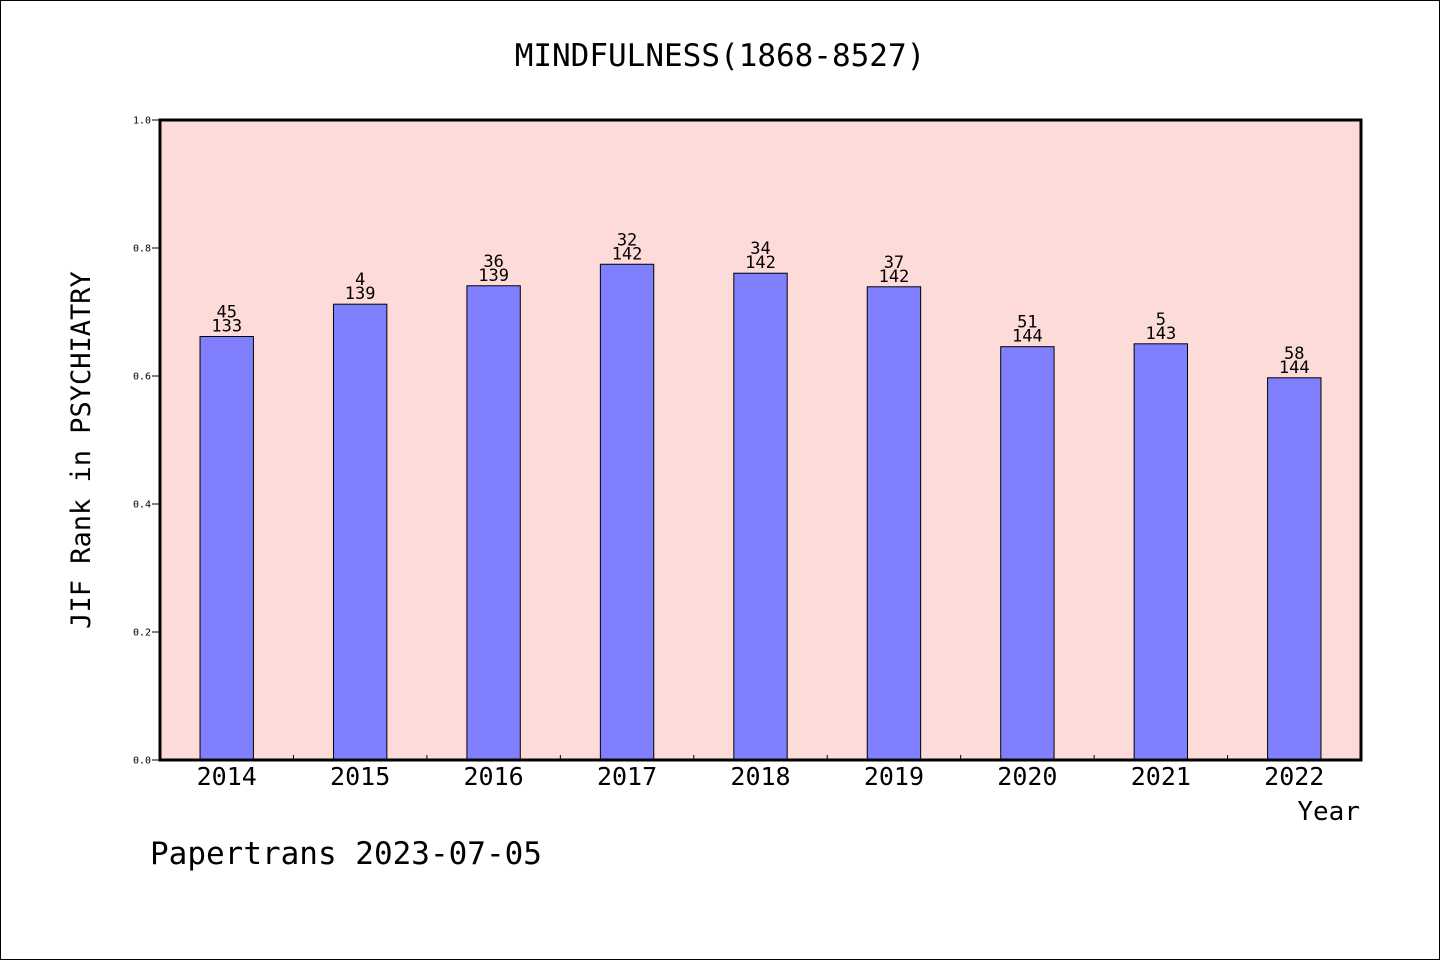 Image resolution: width=1440 pixels, height=960 pixels. What do you see at coordinates (142, 505) in the screenshot?
I see `y-tick-label: 0.4` at bounding box center [142, 505].